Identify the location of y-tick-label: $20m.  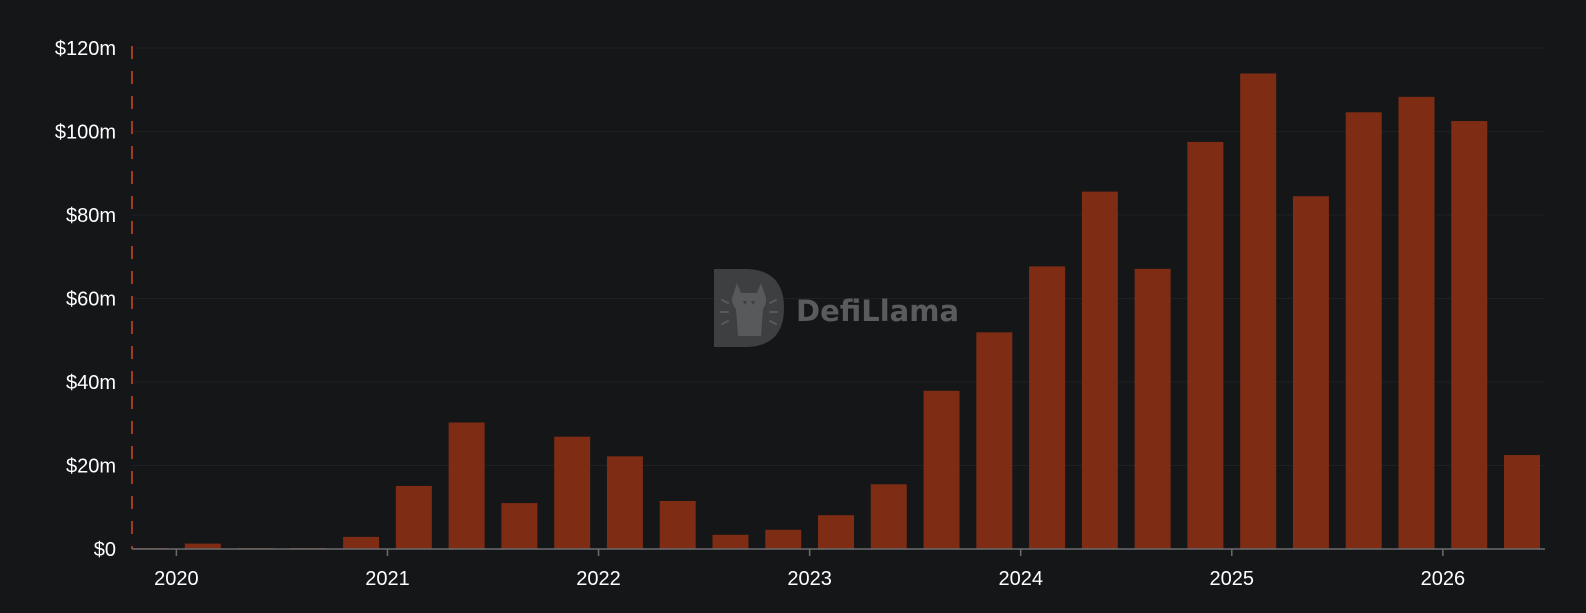
(91, 467).